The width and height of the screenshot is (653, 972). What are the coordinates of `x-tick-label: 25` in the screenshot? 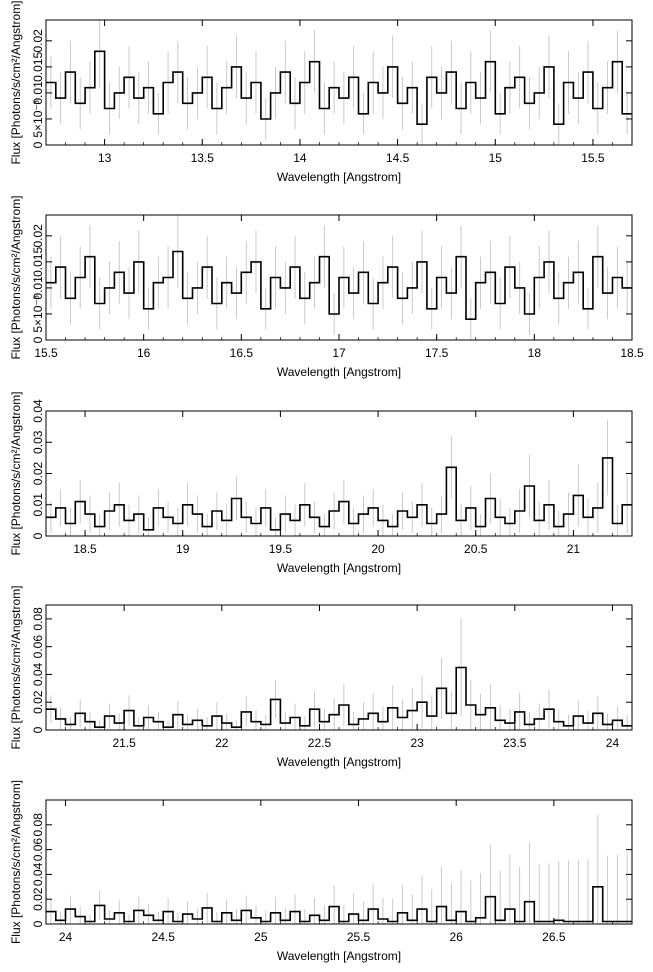 It's located at (261, 937).